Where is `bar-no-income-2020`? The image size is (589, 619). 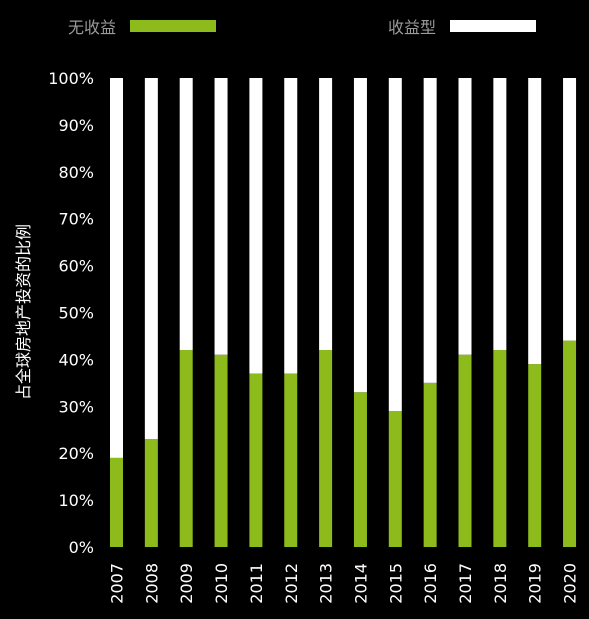 bar-no-income-2020 is located at coordinates (570, 443).